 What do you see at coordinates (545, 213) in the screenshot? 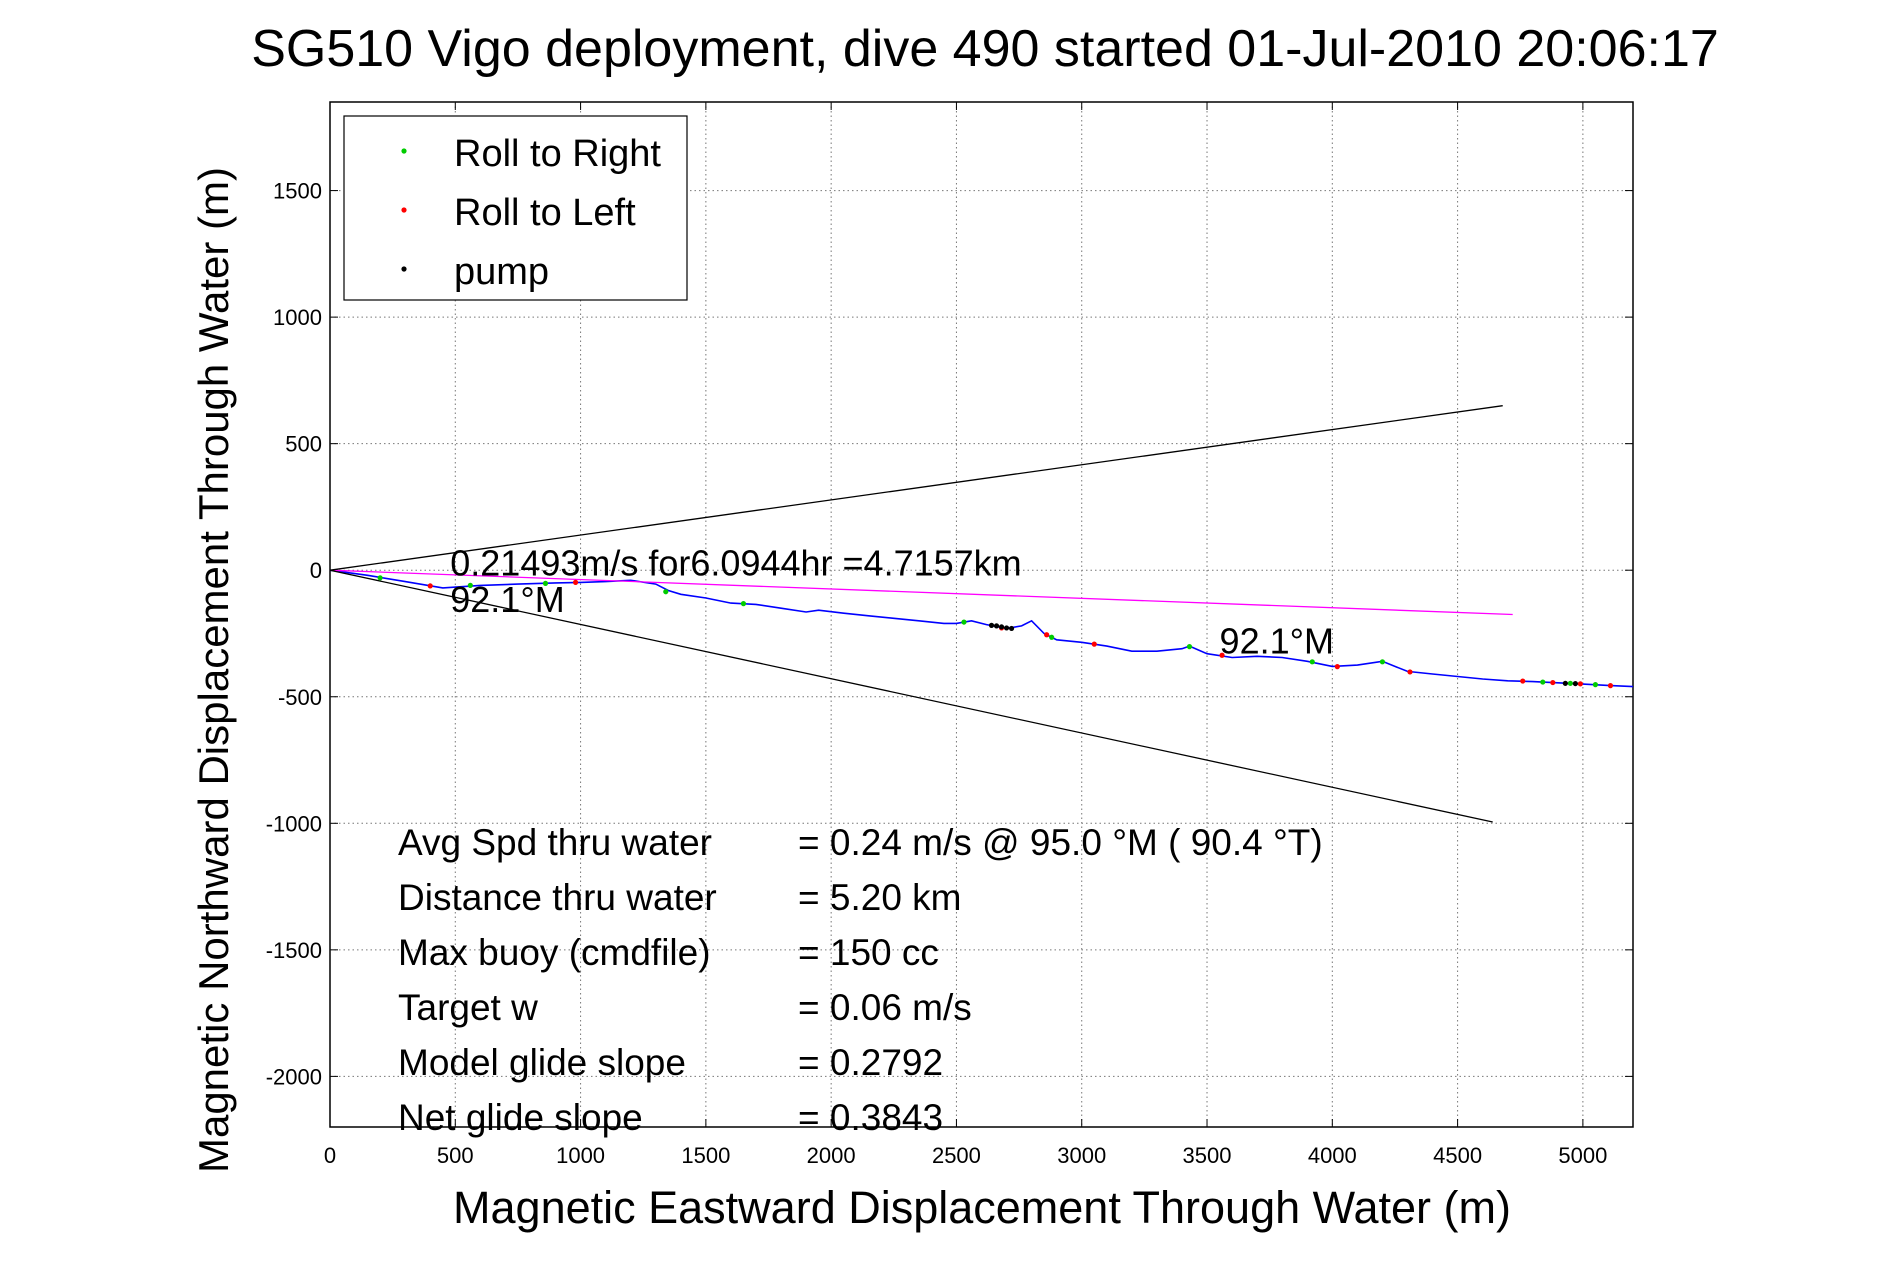
I see `legend-label-roll-to-left: Roll to Left` at bounding box center [545, 213].